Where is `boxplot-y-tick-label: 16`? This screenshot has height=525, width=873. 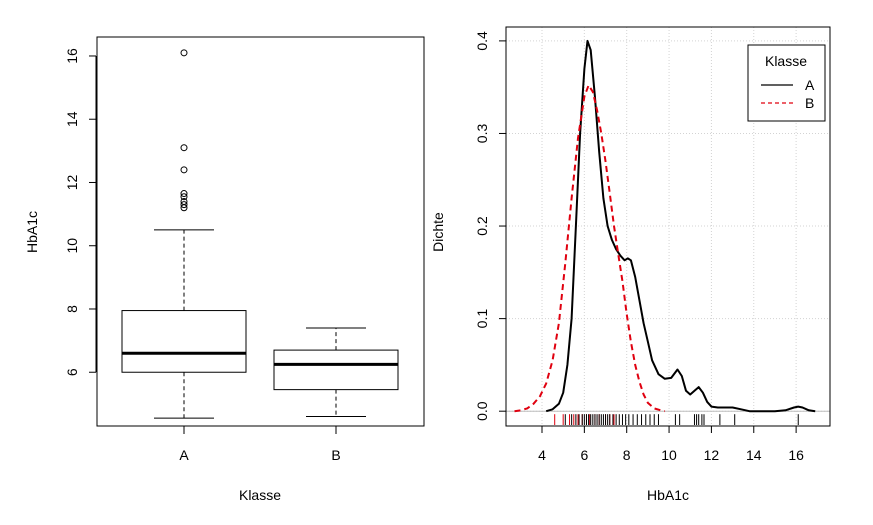
boxplot-y-tick-label: 16 is located at coordinates (72, 56).